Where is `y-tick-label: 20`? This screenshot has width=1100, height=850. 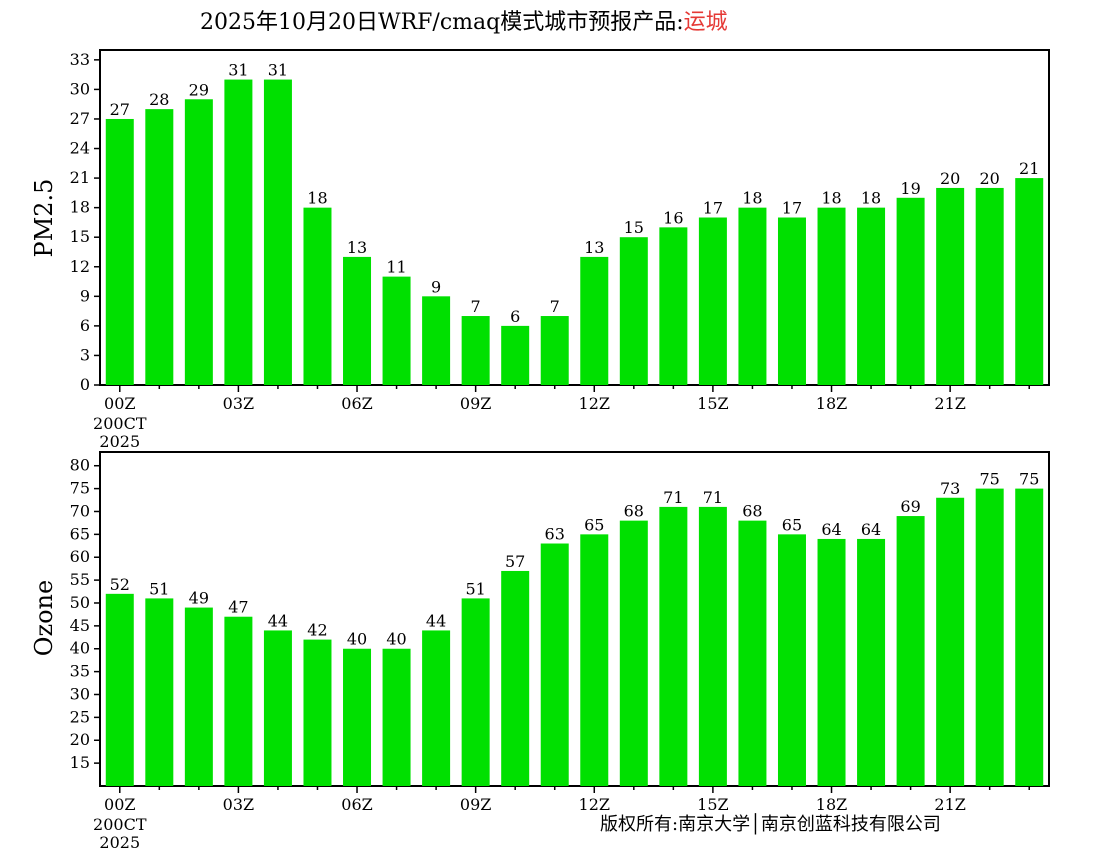
y-tick-label: 20 is located at coordinates (80, 739).